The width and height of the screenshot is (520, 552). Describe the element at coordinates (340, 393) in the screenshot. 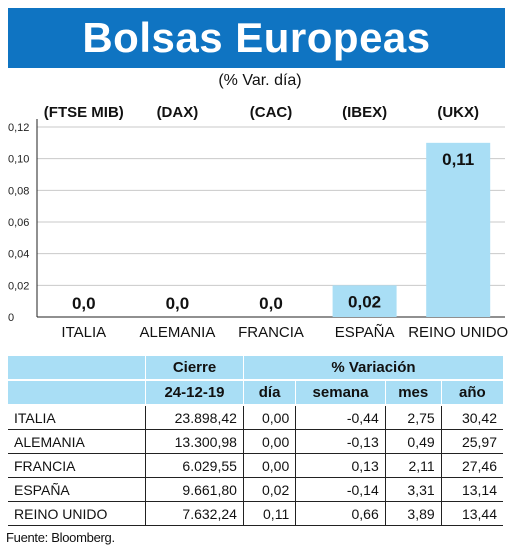

I see `header-semana: semana` at that location.